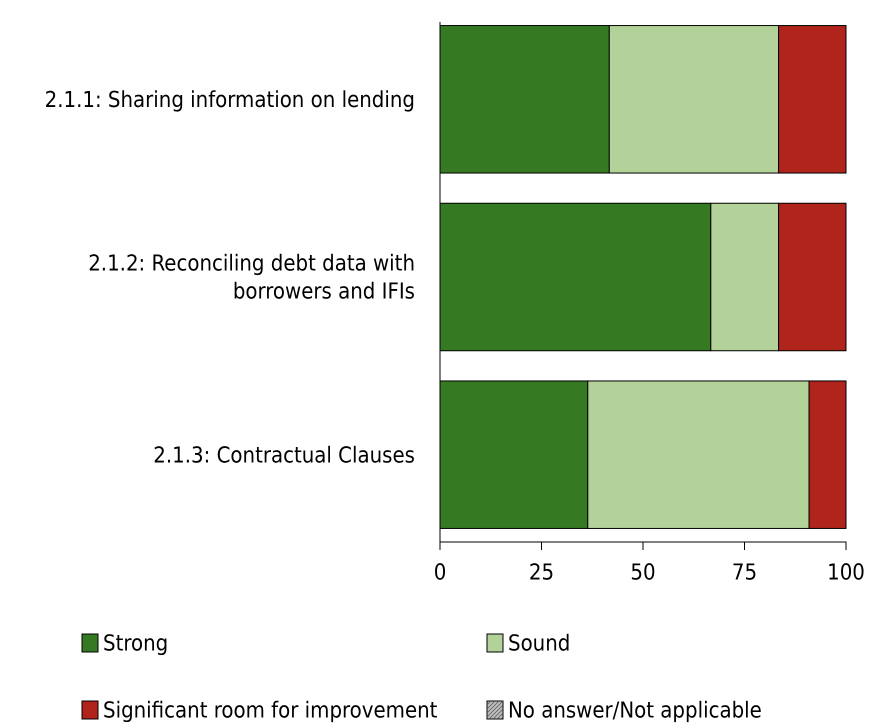  Describe the element at coordinates (135, 644) in the screenshot. I see `legend-label: Strong` at that location.